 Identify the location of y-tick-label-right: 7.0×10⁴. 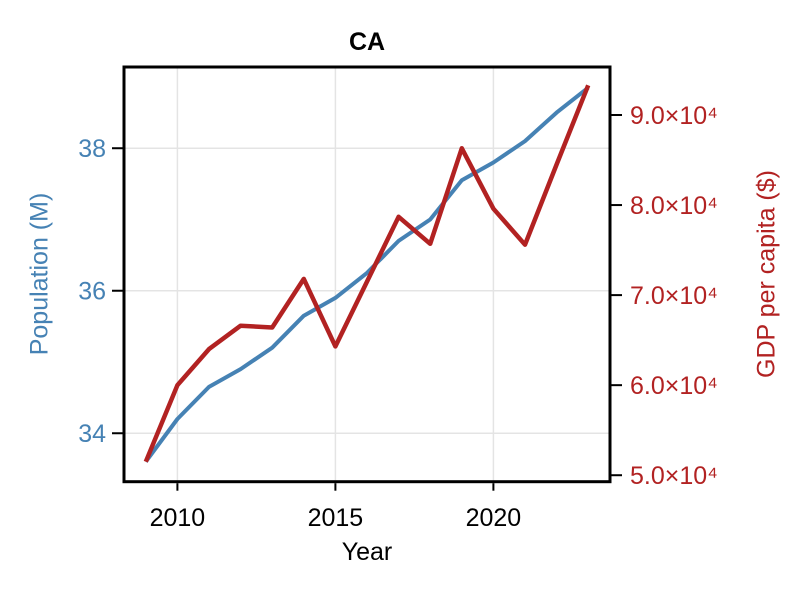
(674, 296).